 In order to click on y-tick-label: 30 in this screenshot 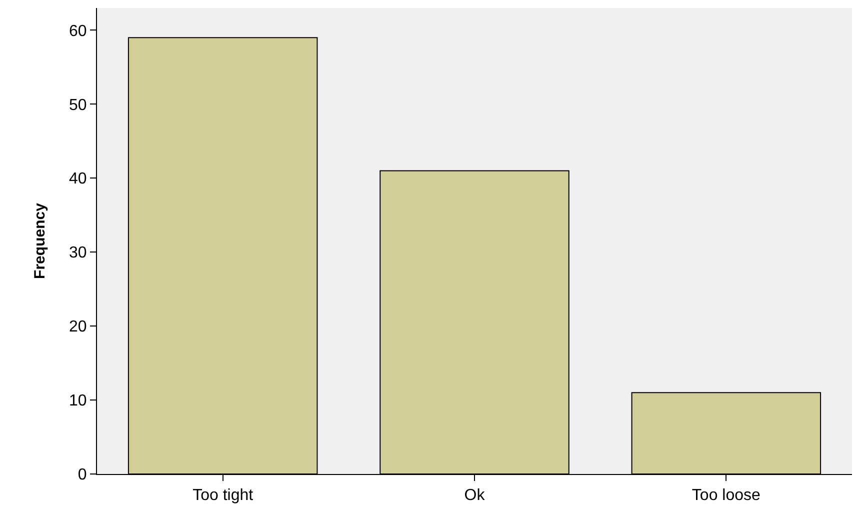, I will do `click(78, 253)`.